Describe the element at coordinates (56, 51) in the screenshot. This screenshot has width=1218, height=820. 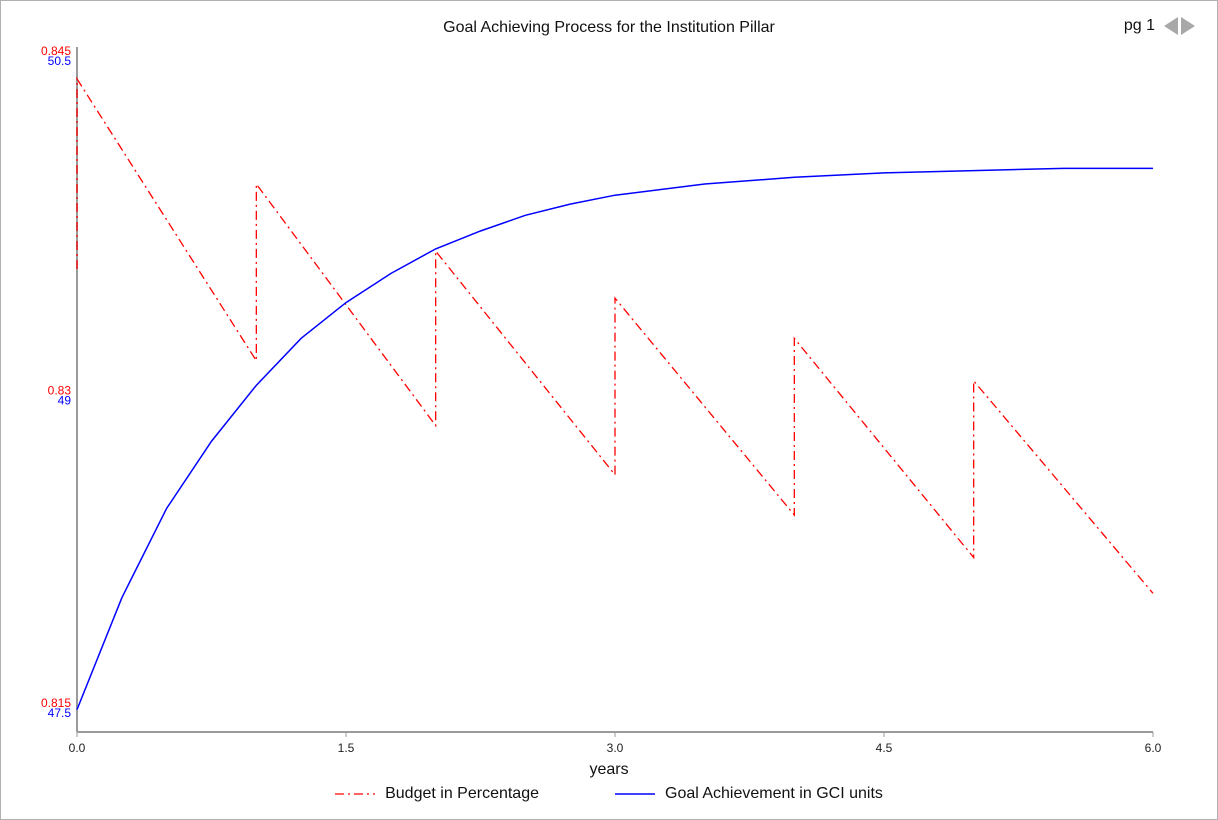
I see `y-tick-label-budget: 0.845` at that location.